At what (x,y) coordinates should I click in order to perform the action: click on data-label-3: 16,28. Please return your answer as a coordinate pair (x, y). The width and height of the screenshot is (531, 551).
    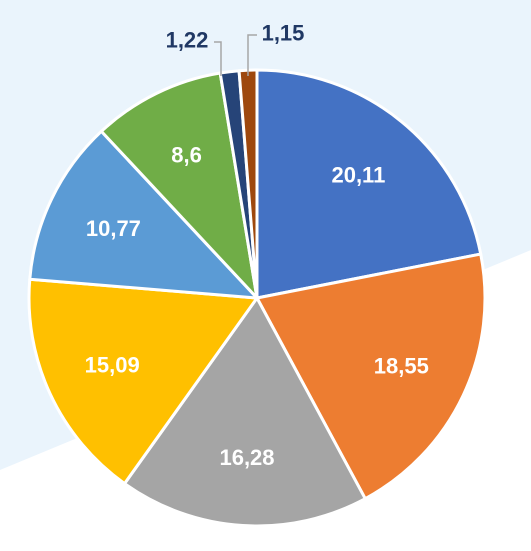
    Looking at the image, I should click on (246, 457).